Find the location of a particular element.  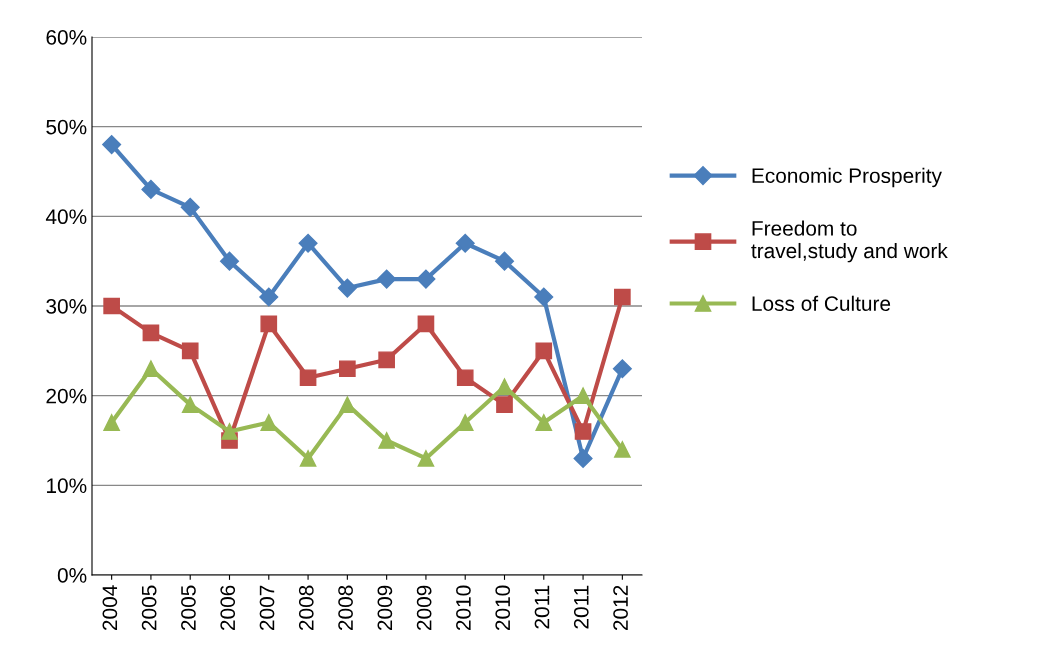

y-tick-label: 60% is located at coordinates (66, 37).